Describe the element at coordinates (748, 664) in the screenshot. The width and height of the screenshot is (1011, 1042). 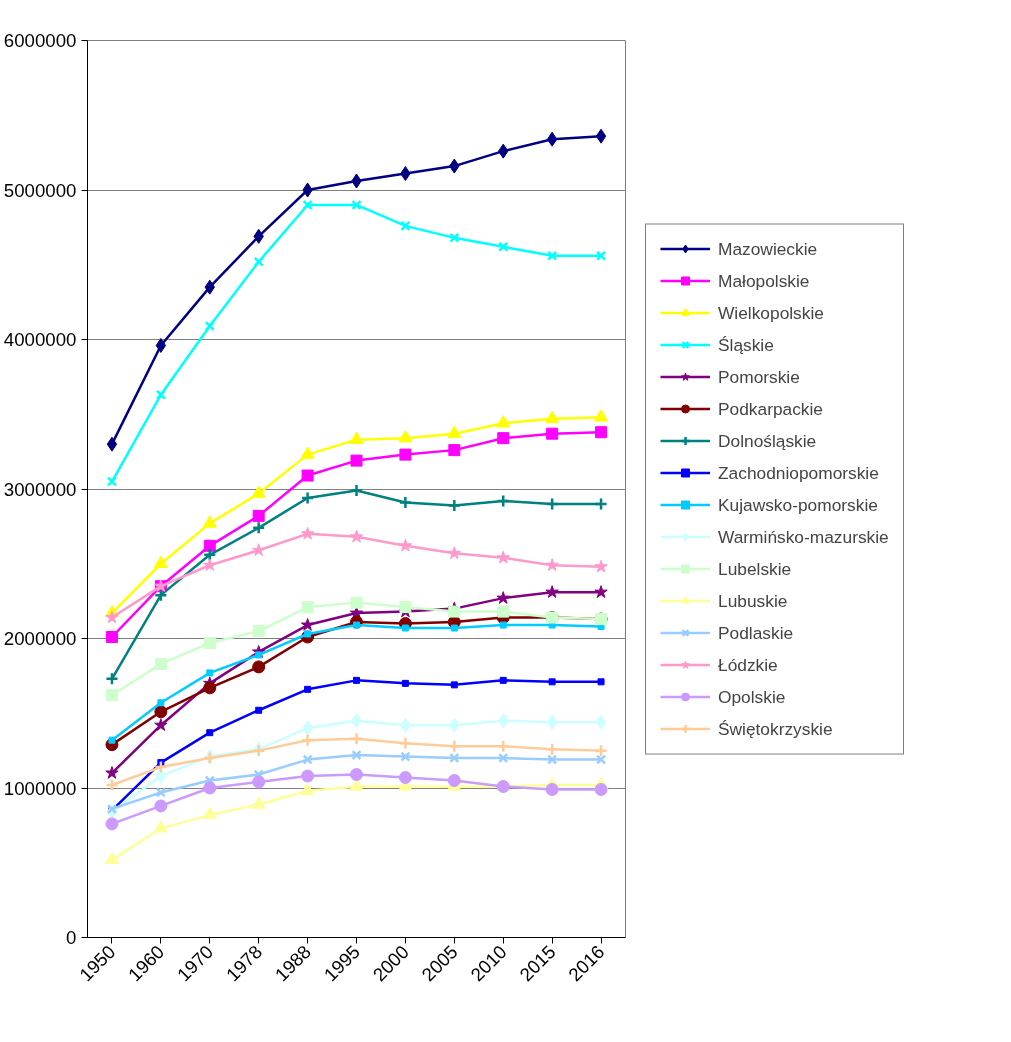
I see `legend-label: Łódzkie` at that location.